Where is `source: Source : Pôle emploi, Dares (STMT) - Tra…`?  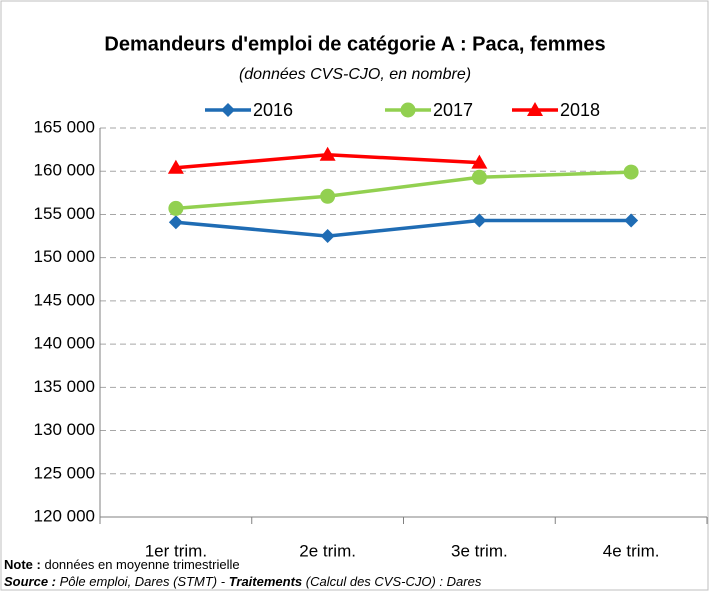 source: Source : Pôle emploi, Dares (STMT) - Tra… is located at coordinates (243, 581).